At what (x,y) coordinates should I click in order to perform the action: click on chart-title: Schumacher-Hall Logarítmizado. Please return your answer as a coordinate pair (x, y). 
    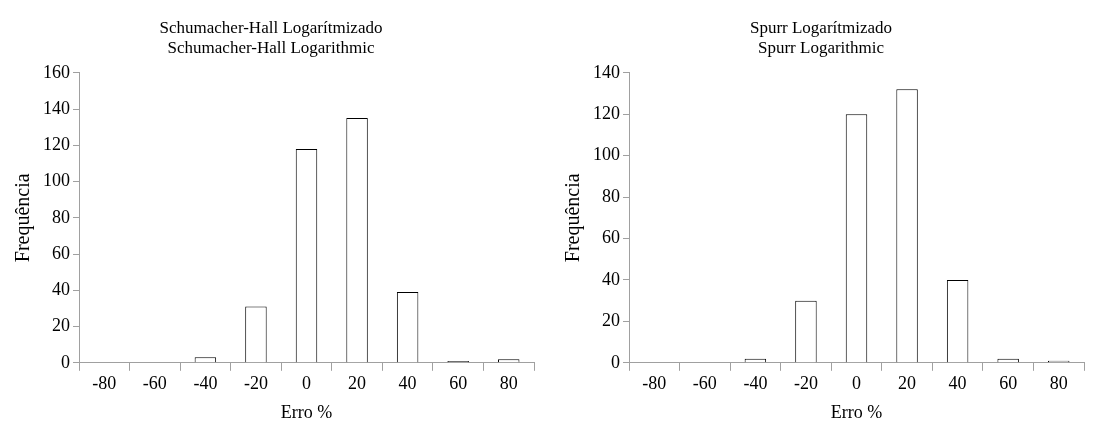
    Looking at the image, I should click on (271, 27).